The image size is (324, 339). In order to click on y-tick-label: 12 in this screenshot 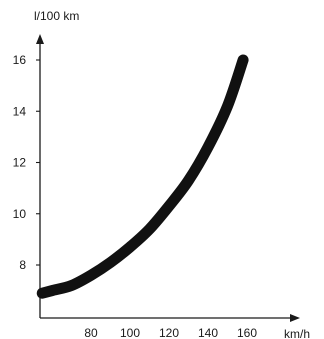, I will do `click(20, 163)`.